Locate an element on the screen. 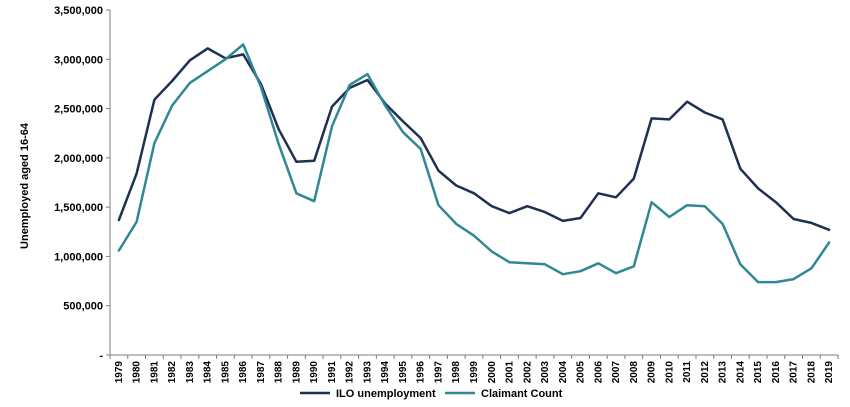 This screenshot has height=407, width=850. y-tick-label: 1,500,000 is located at coordinates (78, 208).